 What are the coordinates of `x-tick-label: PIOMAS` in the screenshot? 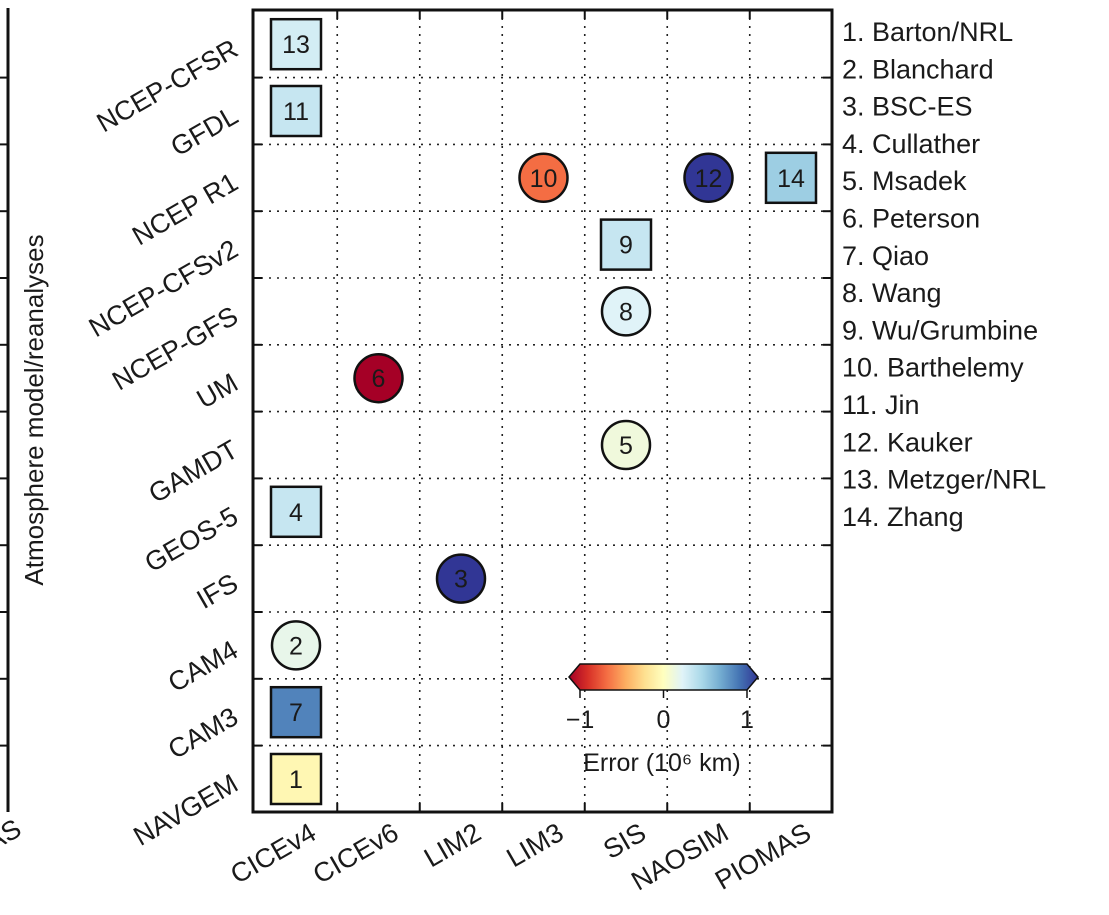 It's located at (763, 856).